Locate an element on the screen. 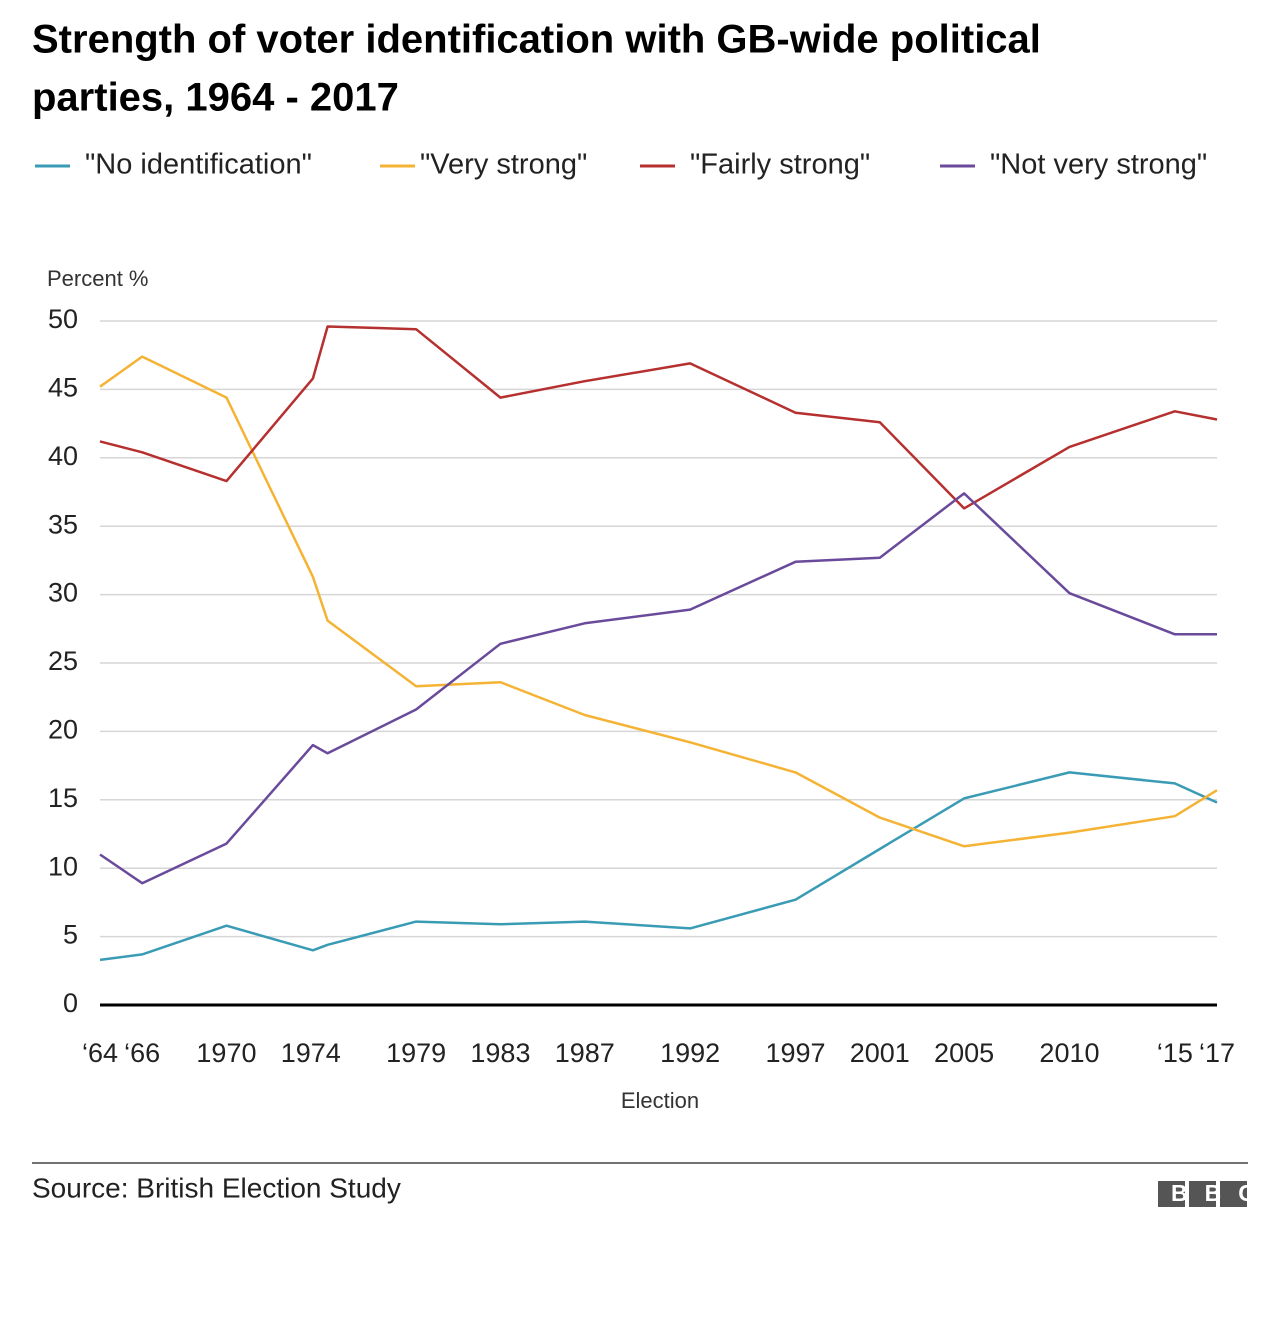 This screenshot has width=1280, height=1330. y-tick-label: 25 is located at coordinates (63, 661).